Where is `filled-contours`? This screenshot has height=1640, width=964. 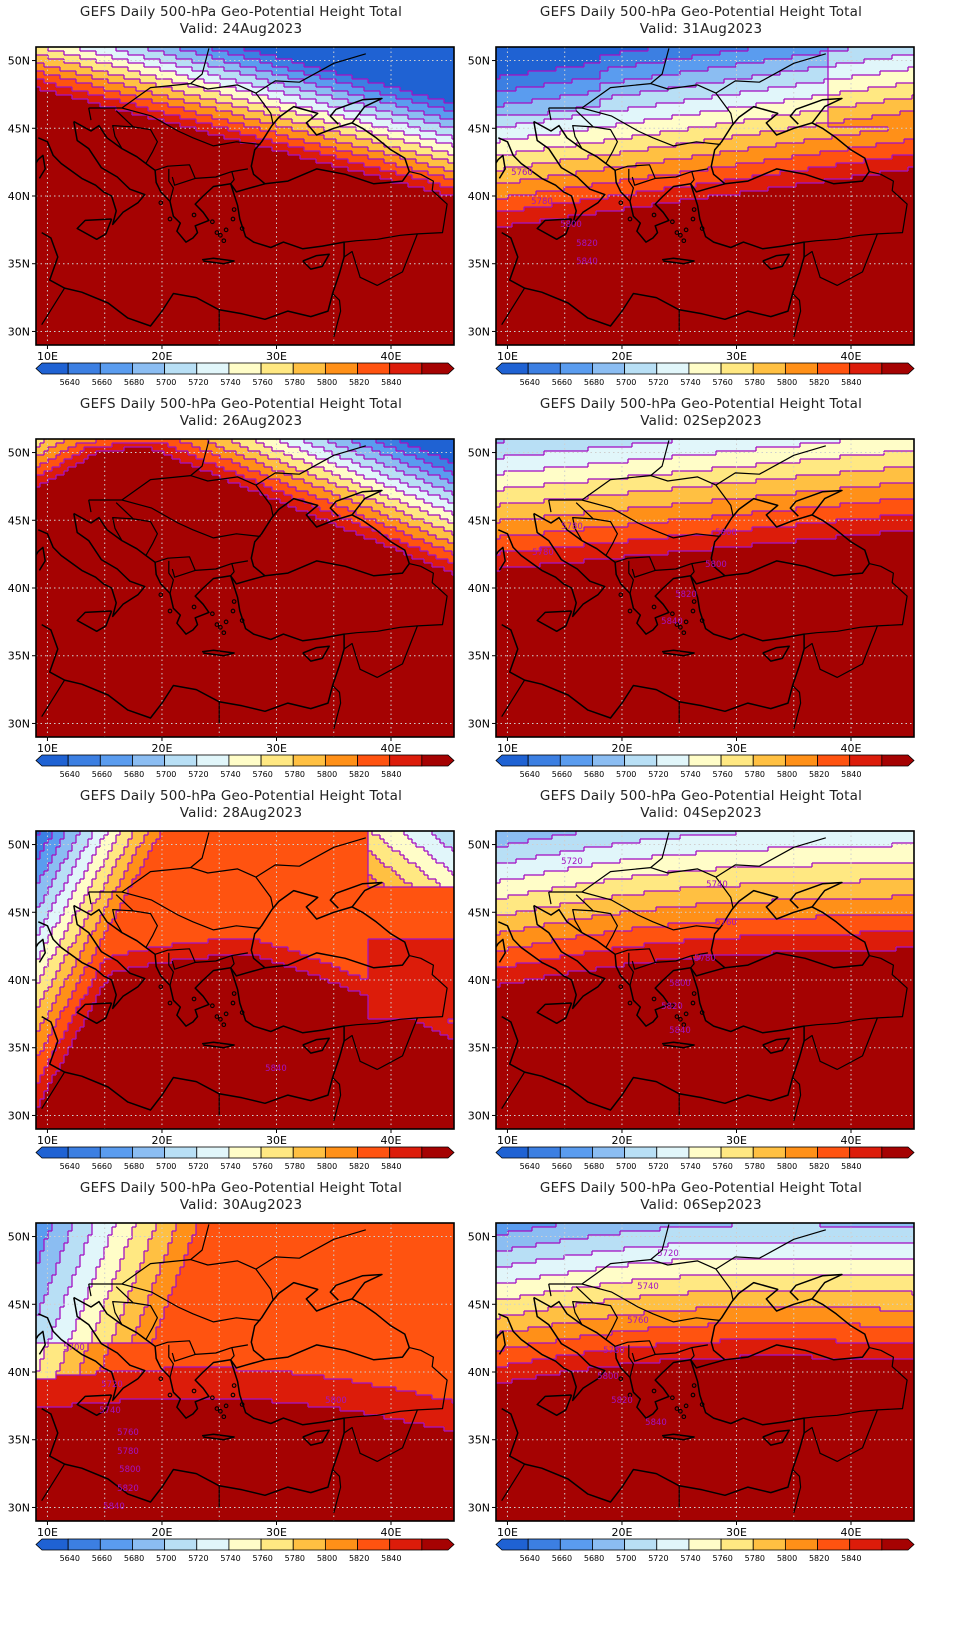
filled-contours is located at coordinates (245, 196).